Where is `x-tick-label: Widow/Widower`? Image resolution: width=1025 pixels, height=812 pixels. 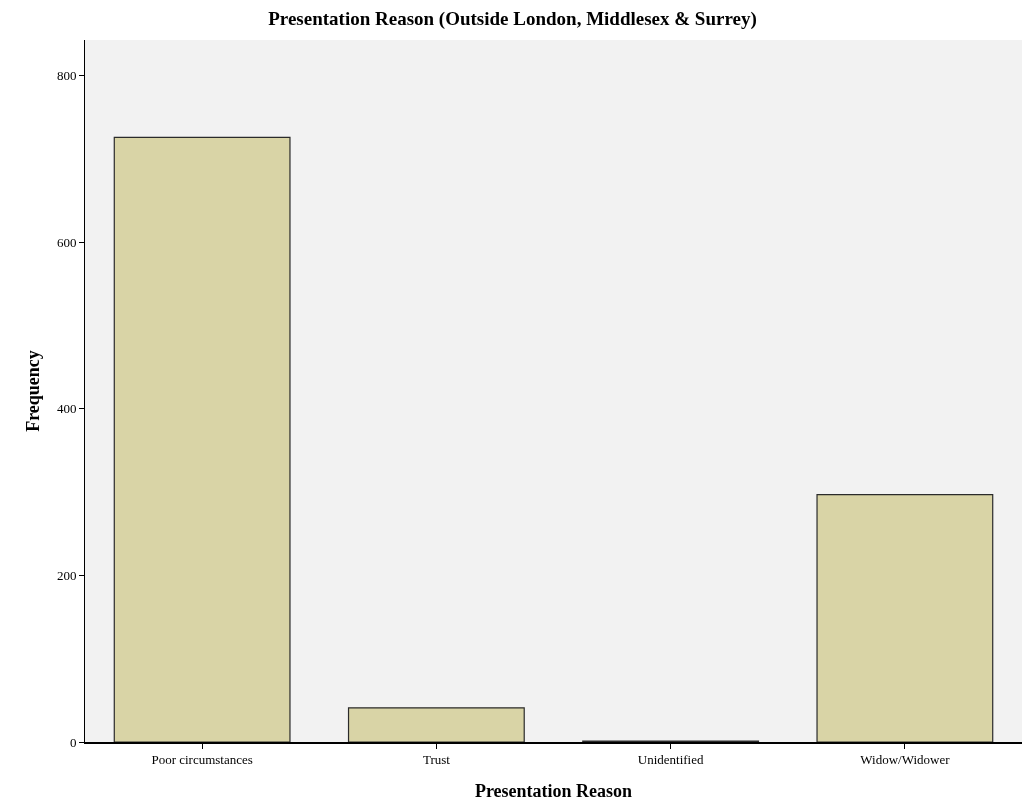
x-tick-label: Widow/Widower is located at coordinates (905, 760).